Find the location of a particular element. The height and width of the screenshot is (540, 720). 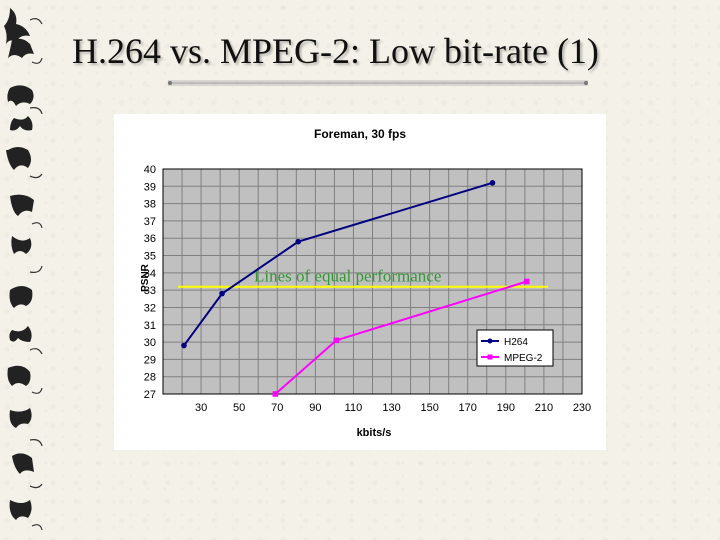

y-tick-label: 34 is located at coordinates (150, 274).